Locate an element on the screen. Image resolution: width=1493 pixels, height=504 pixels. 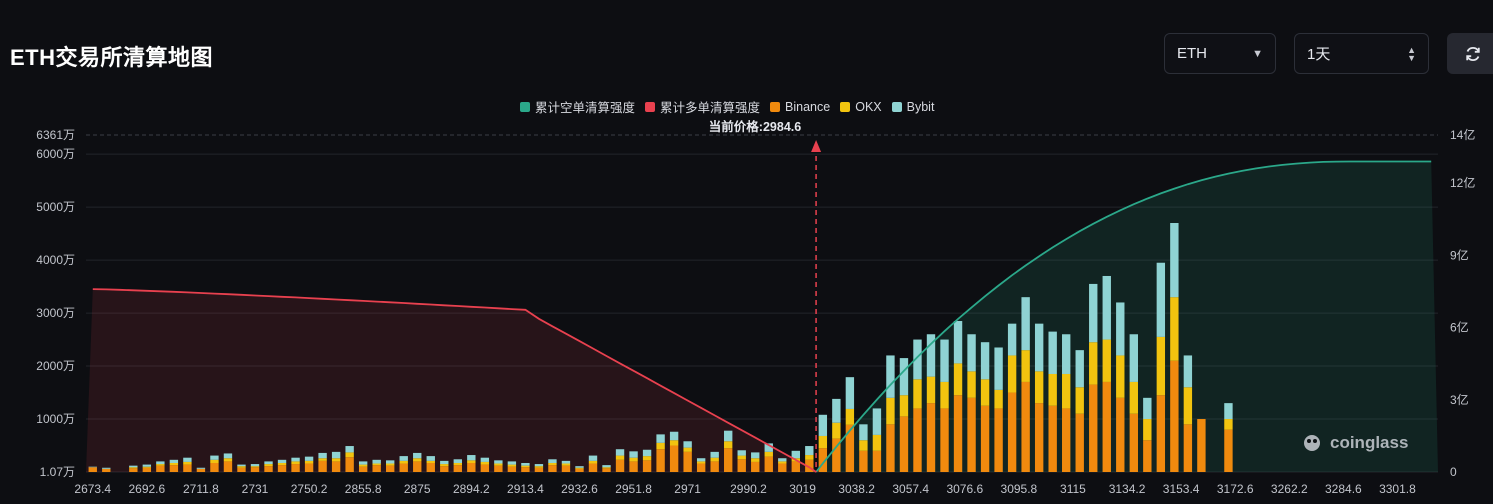
coin-select: ETH ▼ is located at coordinates (1220, 53).